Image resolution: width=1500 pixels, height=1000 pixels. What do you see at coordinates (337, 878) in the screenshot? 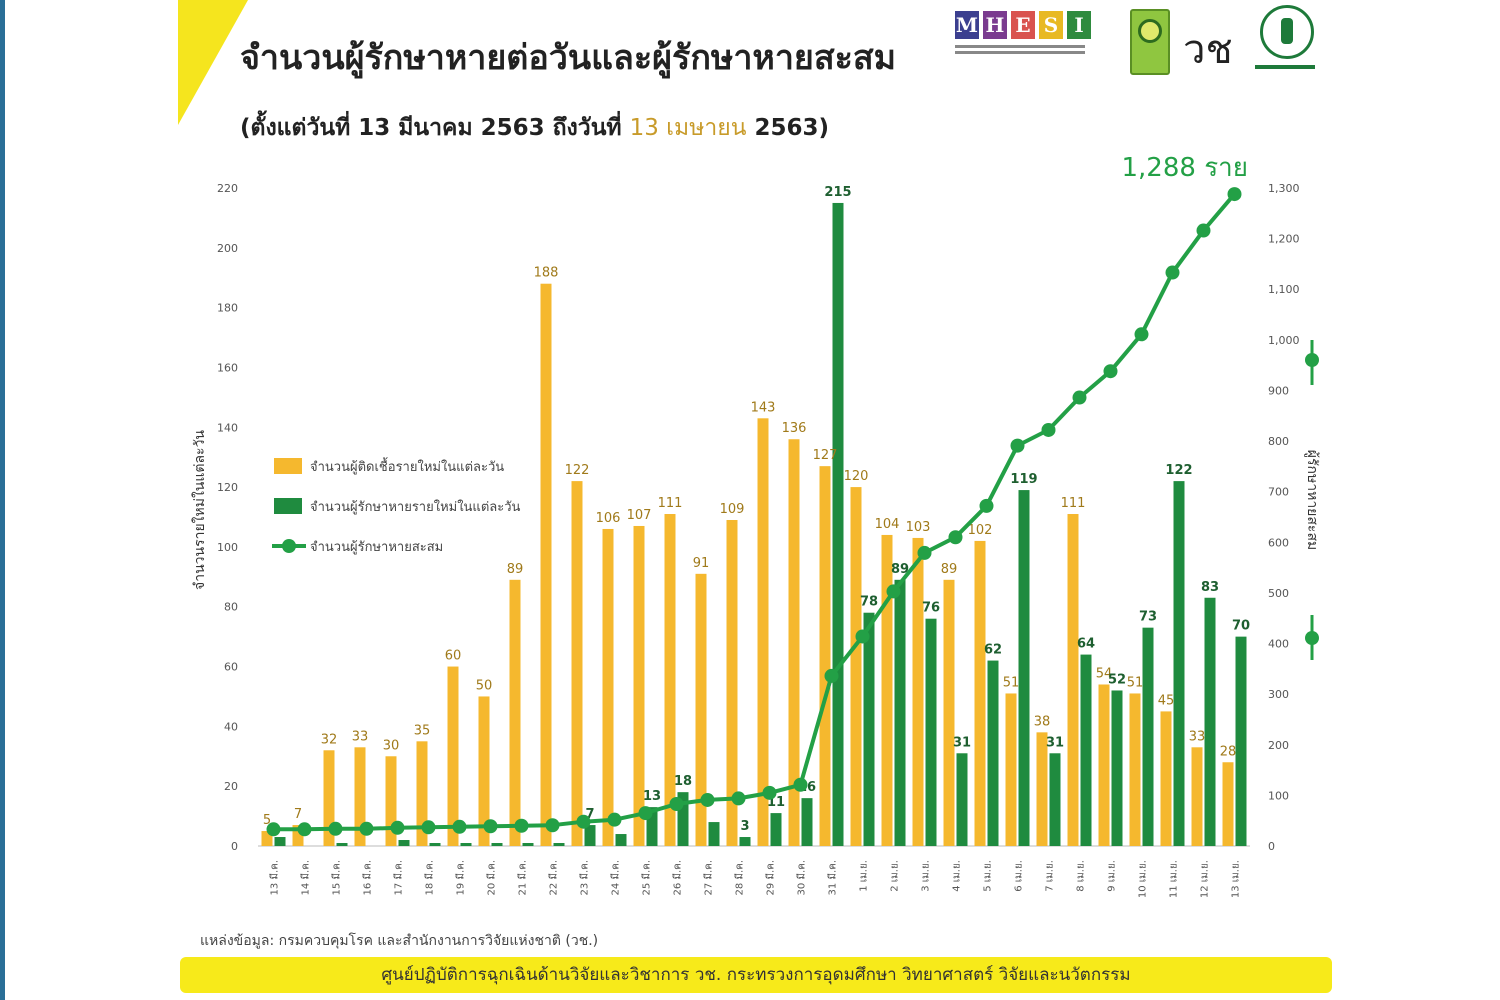
I see `x-tick-label: 15 มี.ค.` at bounding box center [337, 878].